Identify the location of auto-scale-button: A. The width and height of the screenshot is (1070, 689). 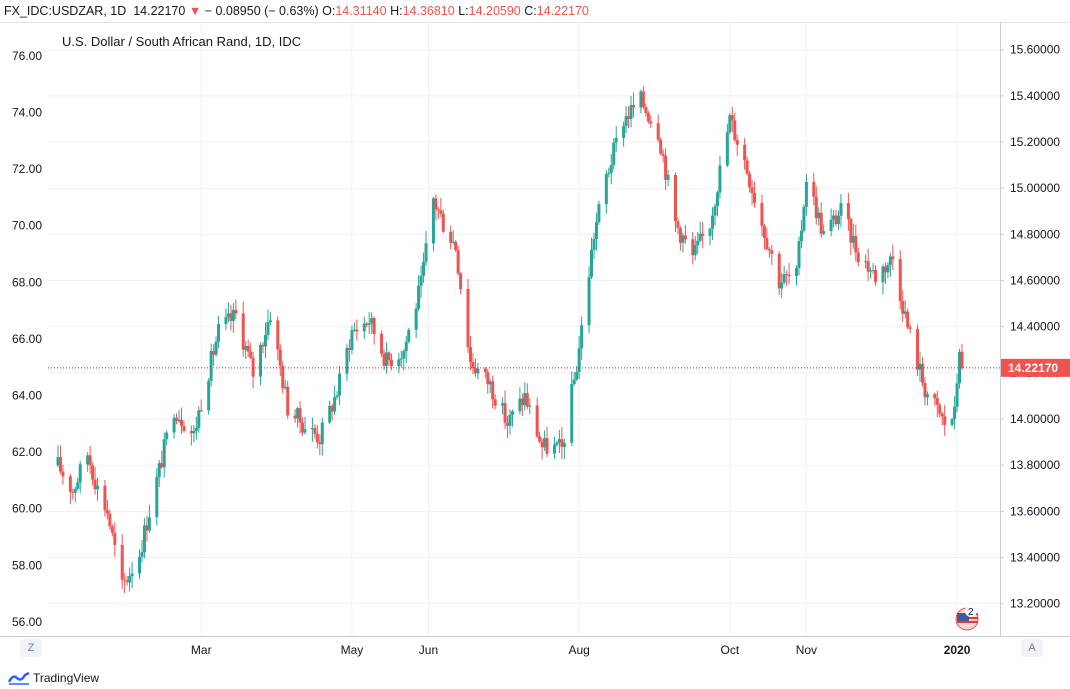
(1032, 648).